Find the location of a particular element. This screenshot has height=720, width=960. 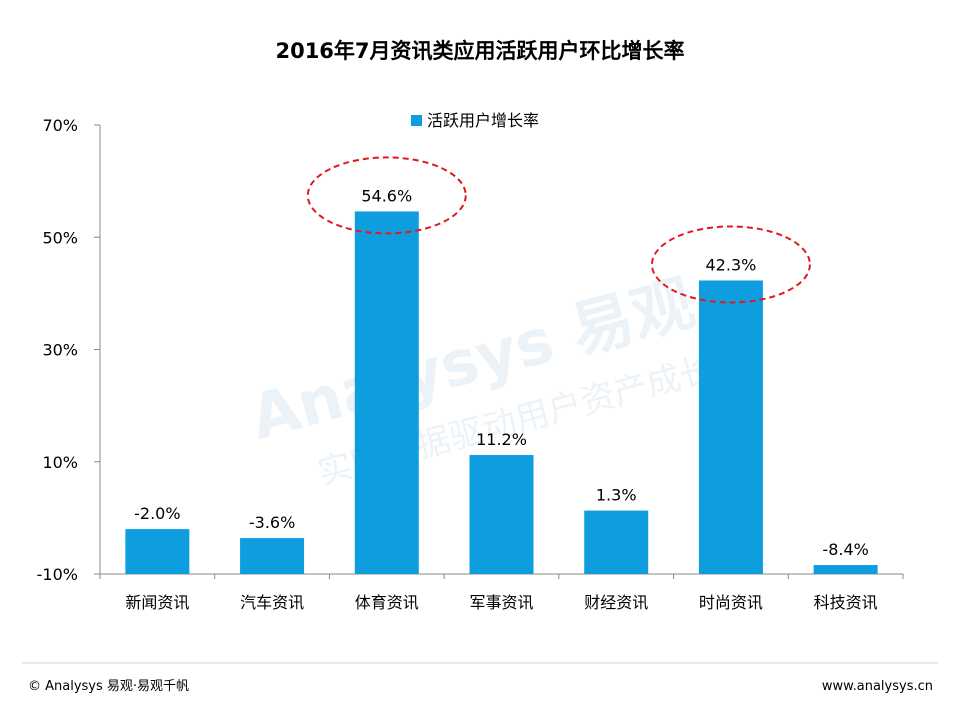

category-labels: 新闻资讯 汽车资讯 体育资讯 军事资讯 财经资讯 时尚资讯 科技资讯 is located at coordinates (501, 602).